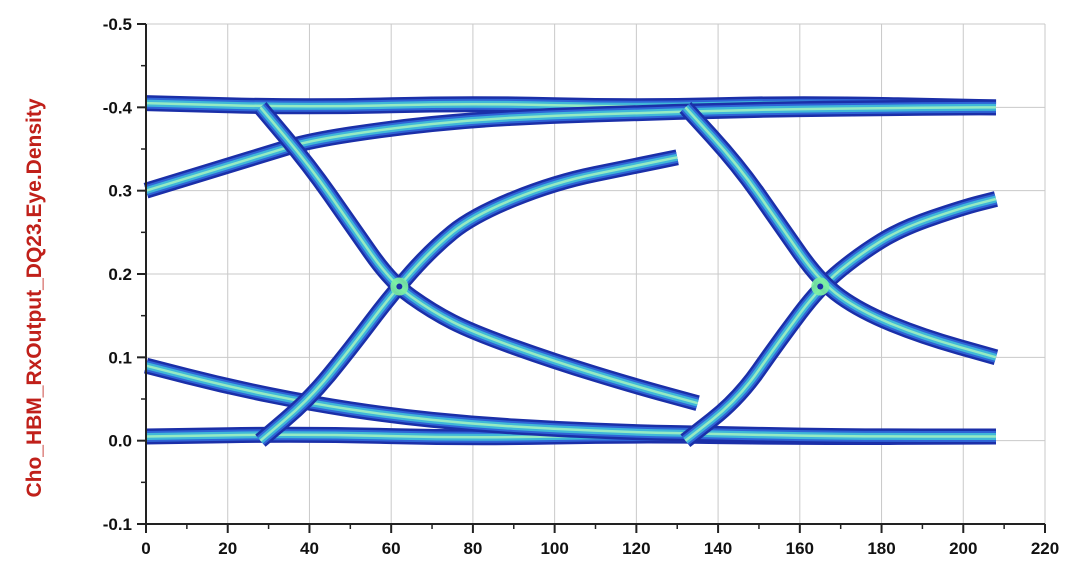  I want to click on x-tick-label: 180, so click(881, 548).